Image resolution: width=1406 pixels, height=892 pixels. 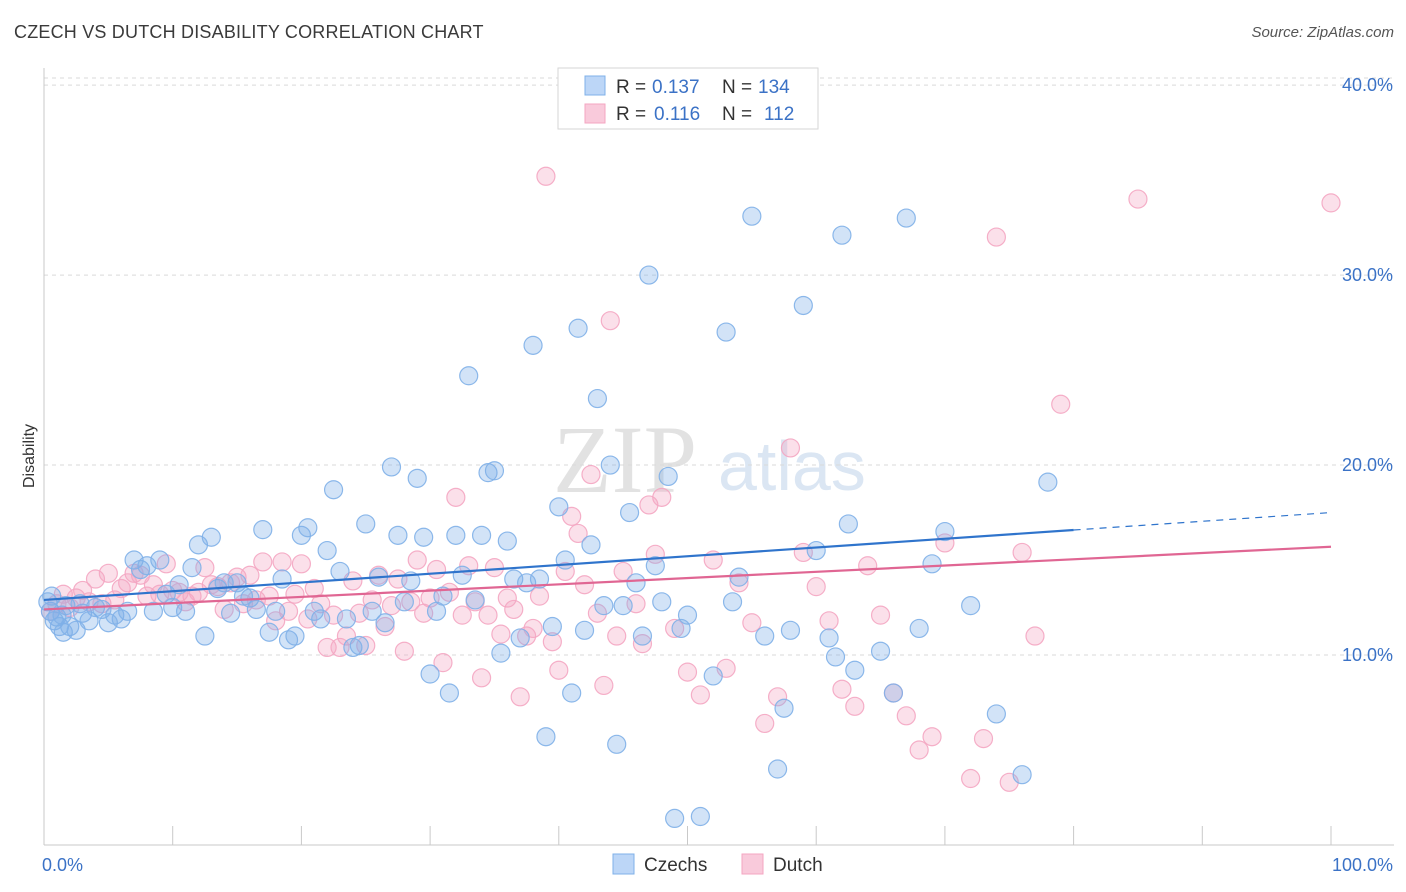 I want to click on legend-dutch-label: Dutch, so click(x=798, y=865).